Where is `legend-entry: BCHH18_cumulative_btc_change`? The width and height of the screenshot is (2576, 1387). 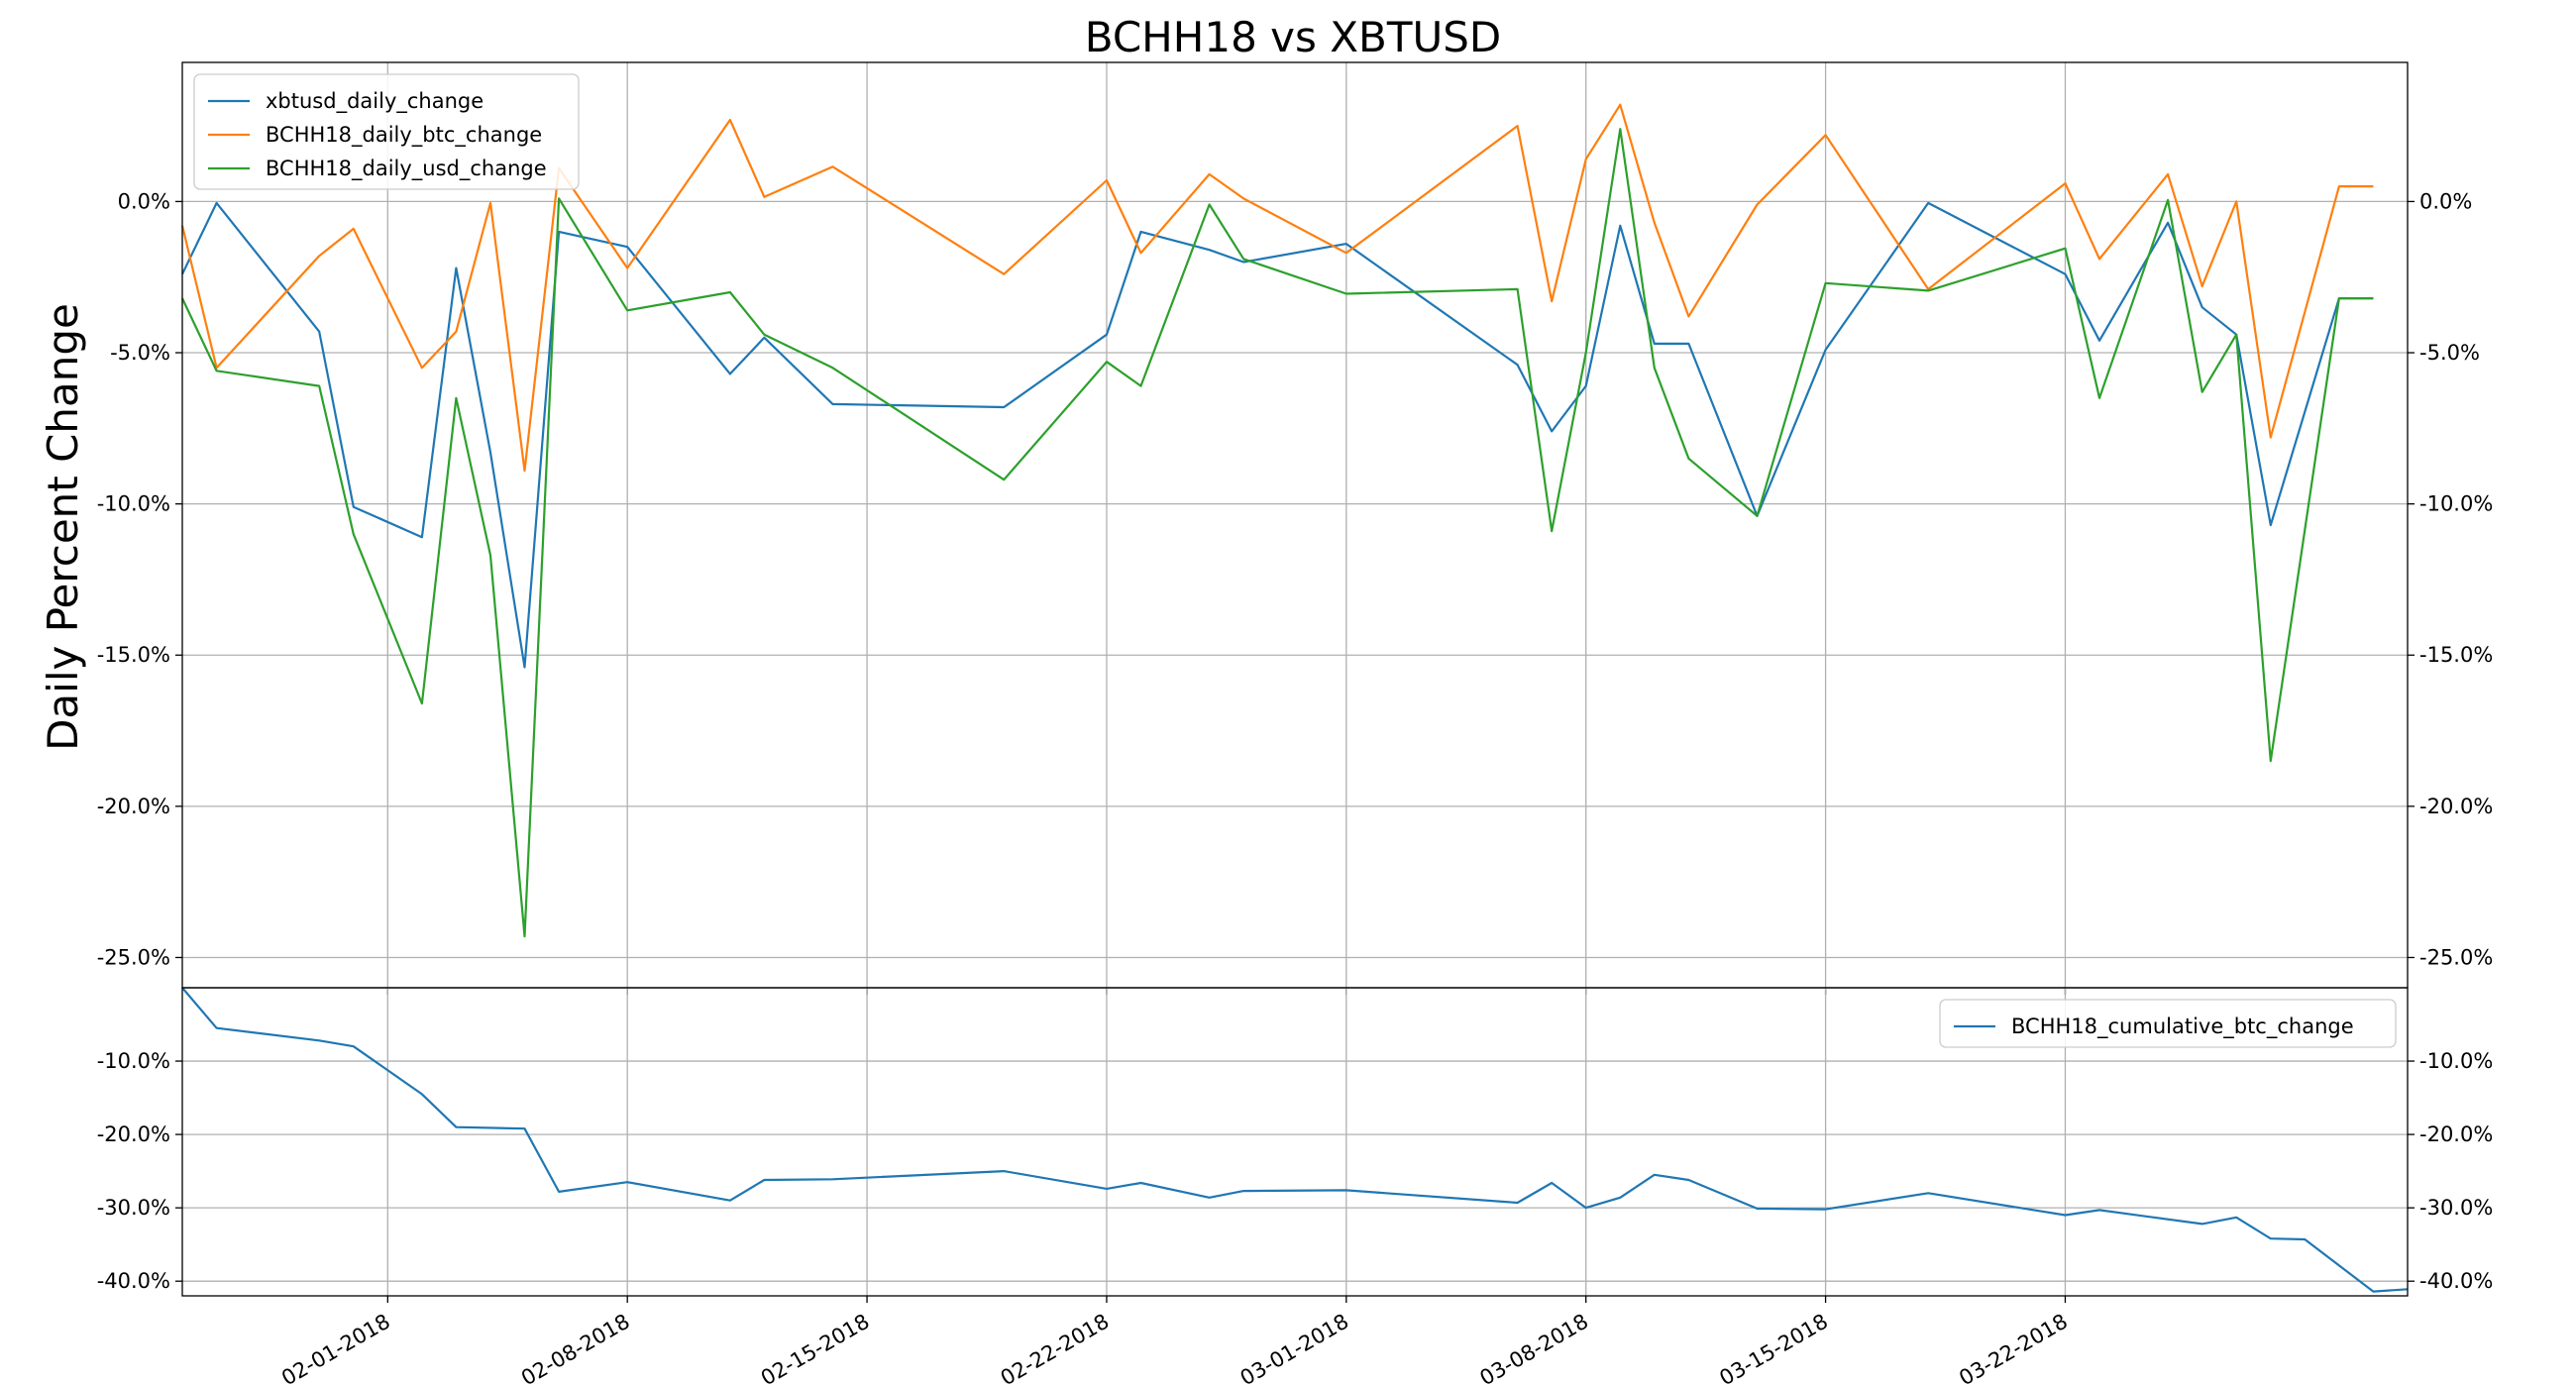
legend-entry: BCHH18_cumulative_btc_change is located at coordinates (2182, 1026).